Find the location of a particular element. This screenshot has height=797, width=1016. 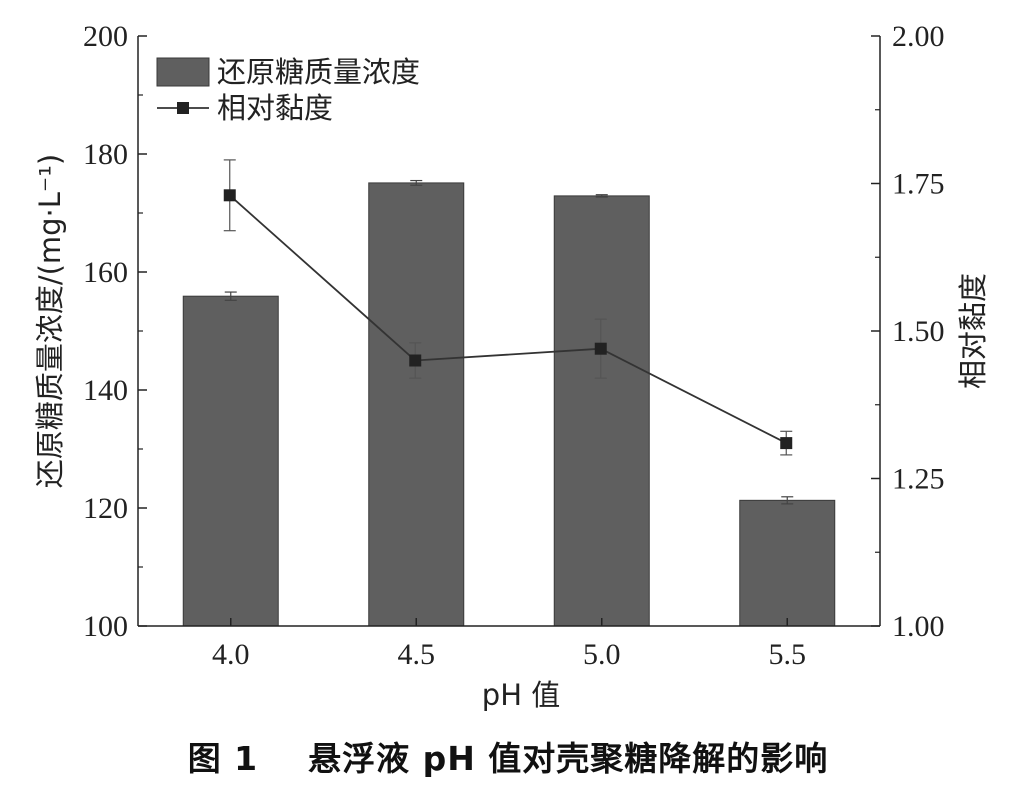

x-tick-label: 4.5 is located at coordinates (417, 654).